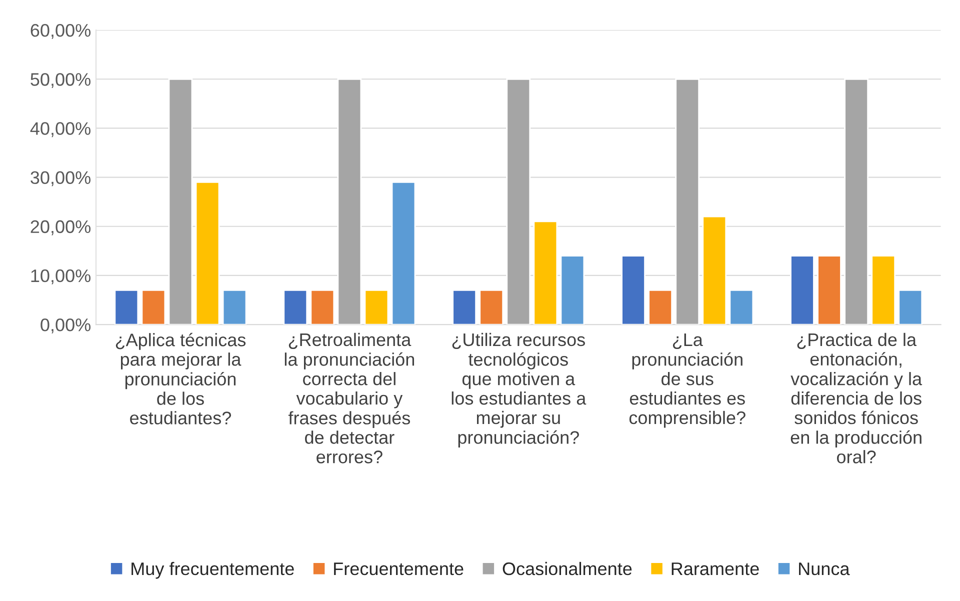  Describe the element at coordinates (60, 178) in the screenshot. I see `y-tick-label: 30,00%` at that location.